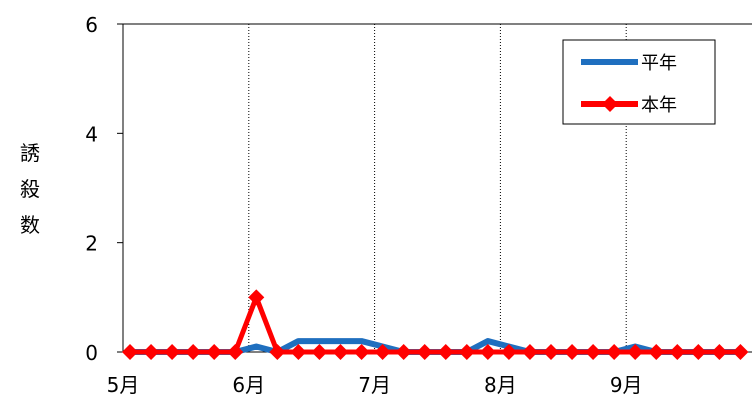  What do you see at coordinates (639, 82) in the screenshot?
I see `legend-box` at bounding box center [639, 82].